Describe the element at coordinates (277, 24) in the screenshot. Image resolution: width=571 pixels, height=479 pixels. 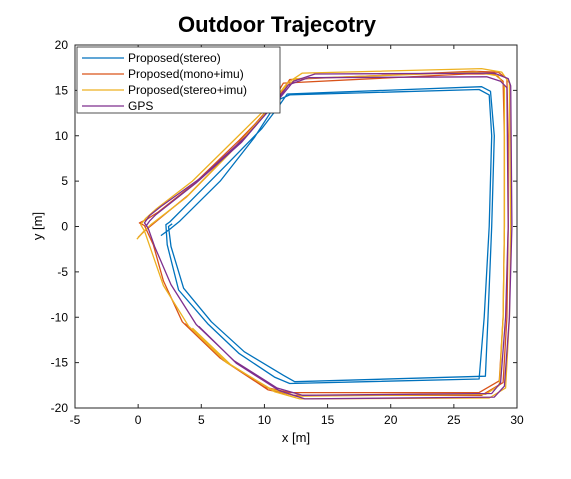
I see `chart-title: Outdoor Trajecotry` at that location.